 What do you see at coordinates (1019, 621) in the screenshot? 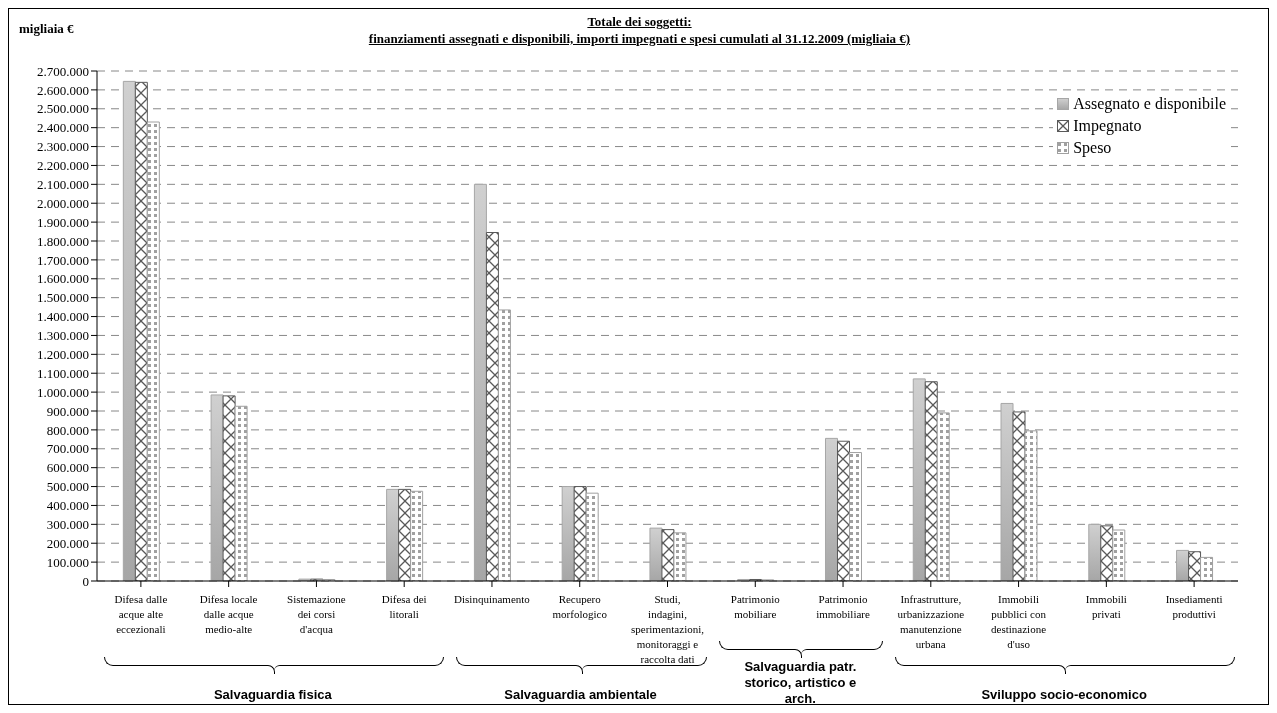
I see `x-tick-label: Immobili pubblici con destinazione d'uso` at bounding box center [1019, 621].